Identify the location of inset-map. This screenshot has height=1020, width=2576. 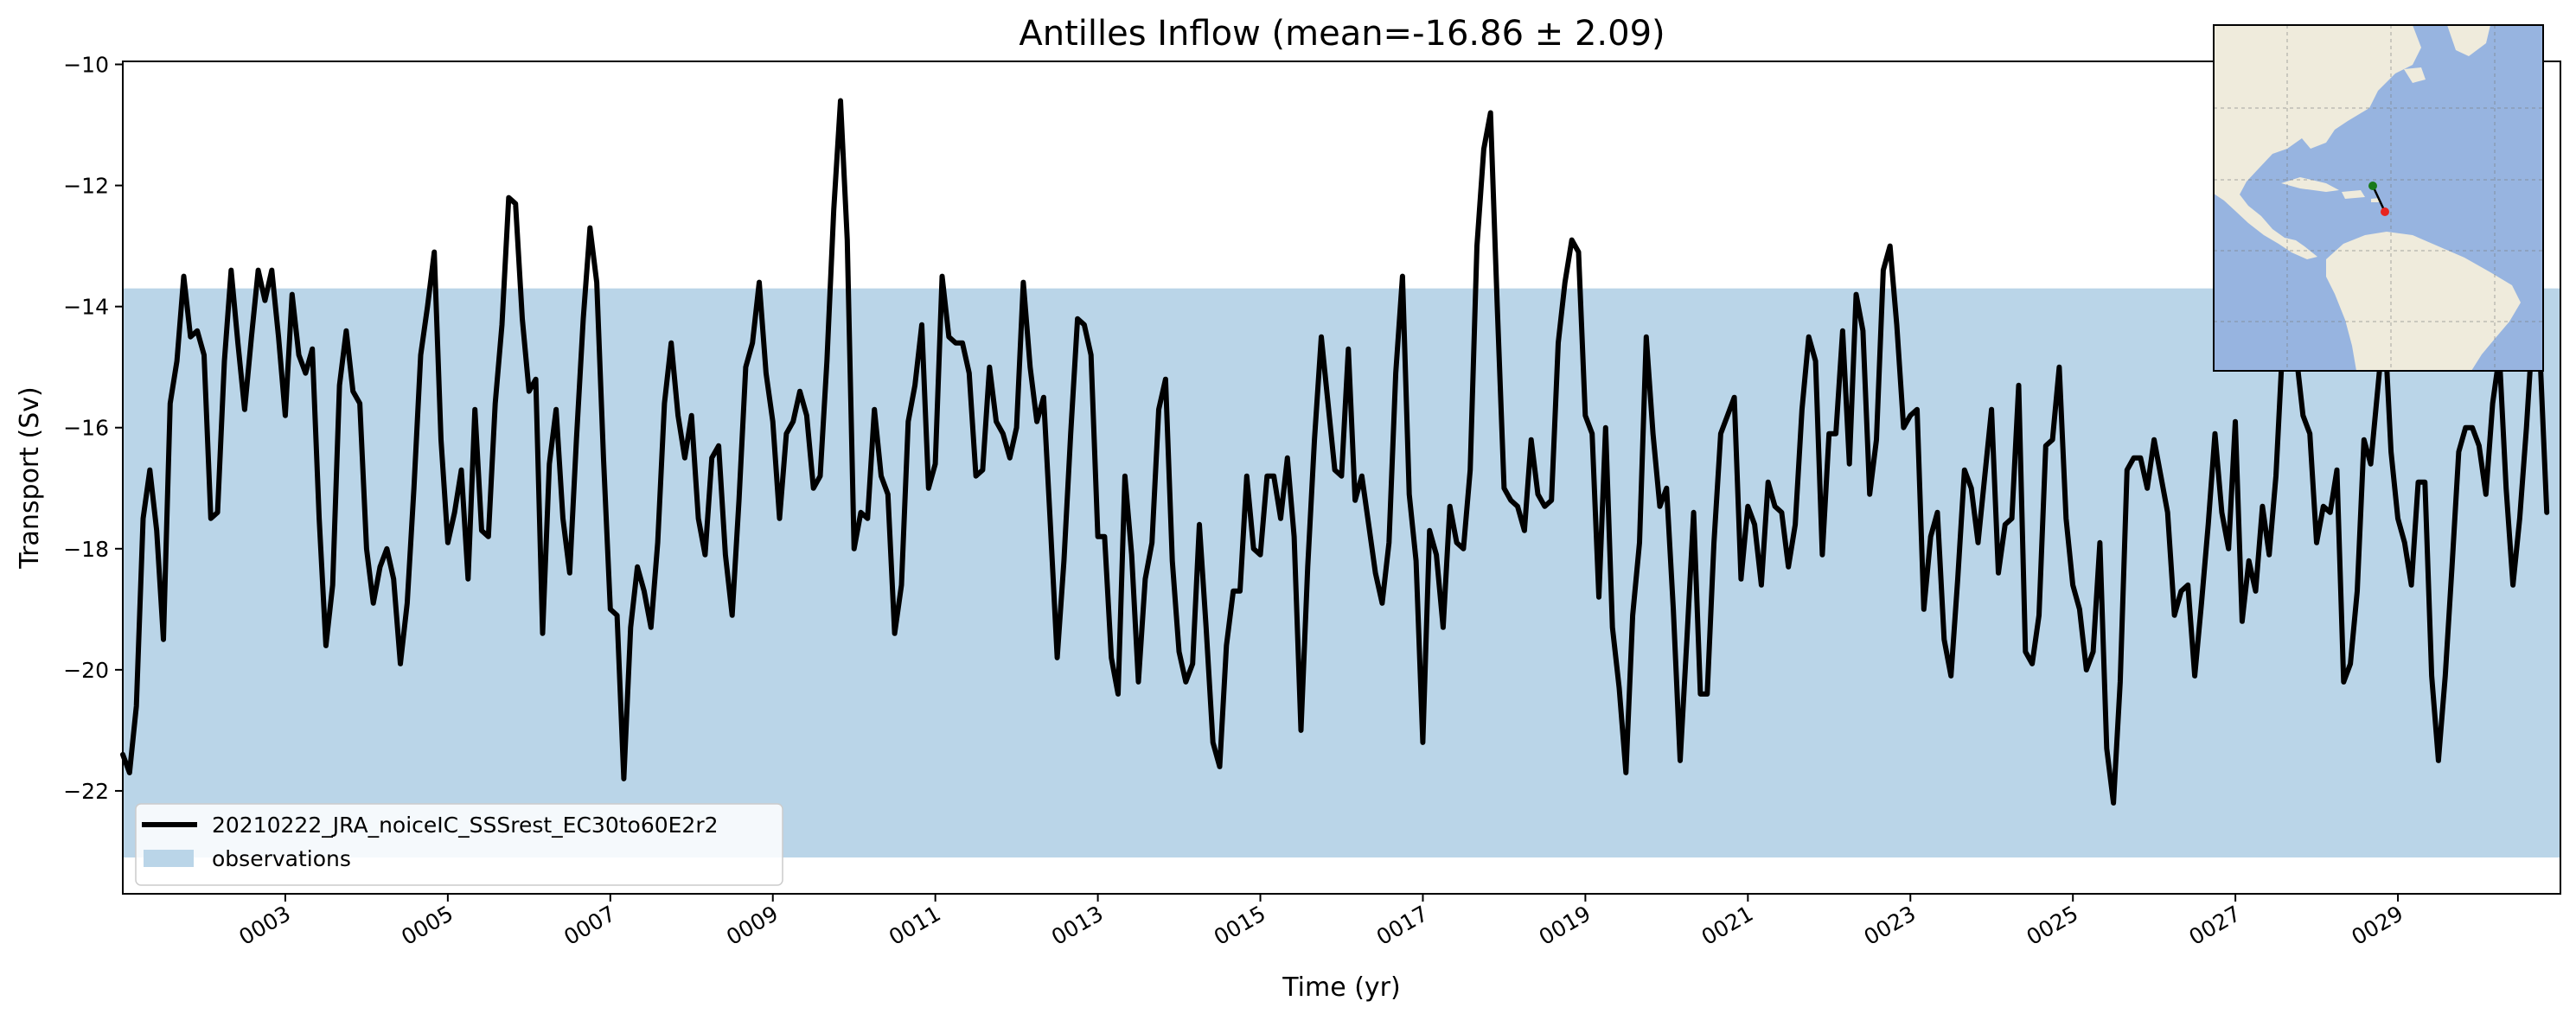
(2378, 198).